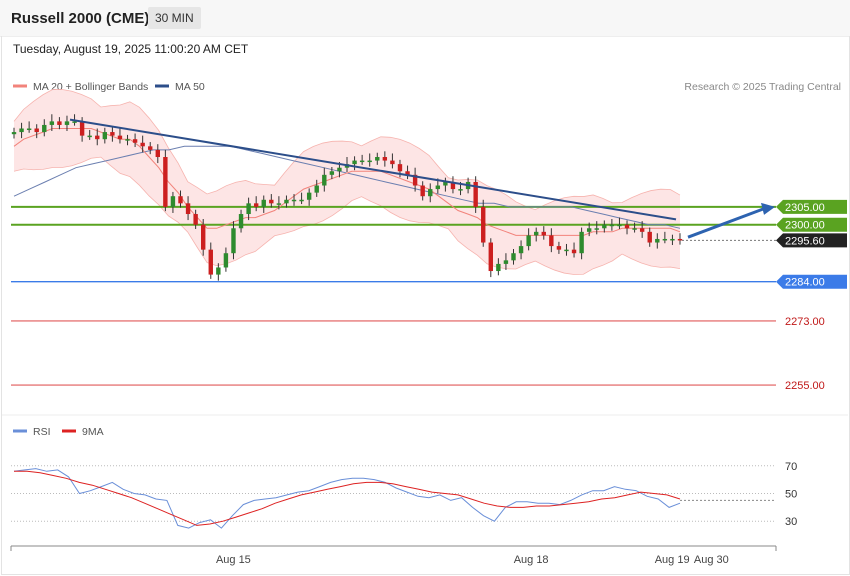 This screenshot has width=850, height=576. Describe the element at coordinates (233, 560) in the screenshot. I see `x-tick-label-0: Aug 15` at that location.